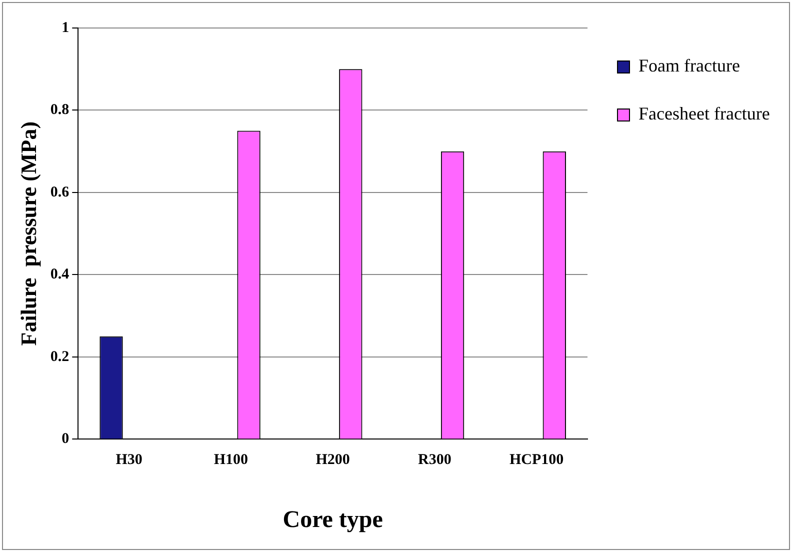  I want to click on legend-label: Foam fracture, so click(689, 66).